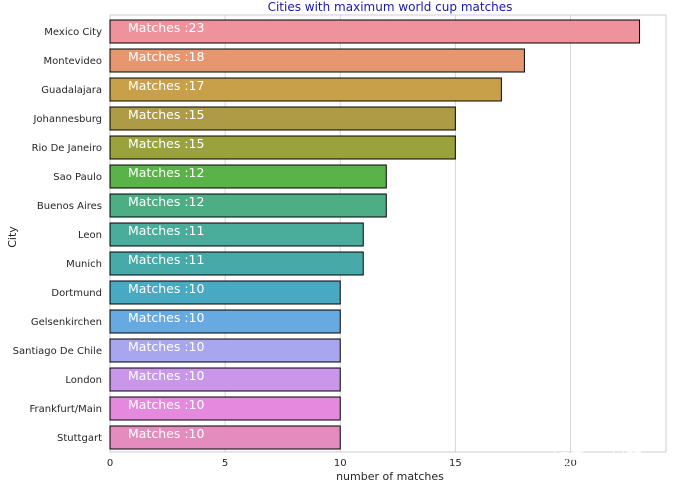 The height and width of the screenshot is (487, 673). I want to click on y-tick-label: Buenos Aires, so click(69, 206).